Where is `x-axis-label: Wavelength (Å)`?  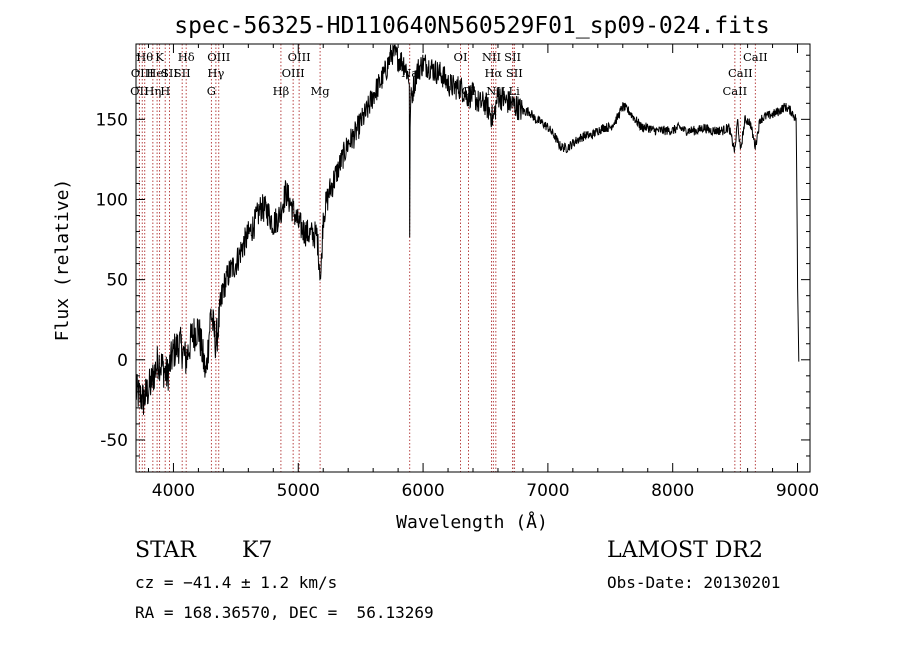 x-axis-label: Wavelength (Å) is located at coordinates (472, 522).